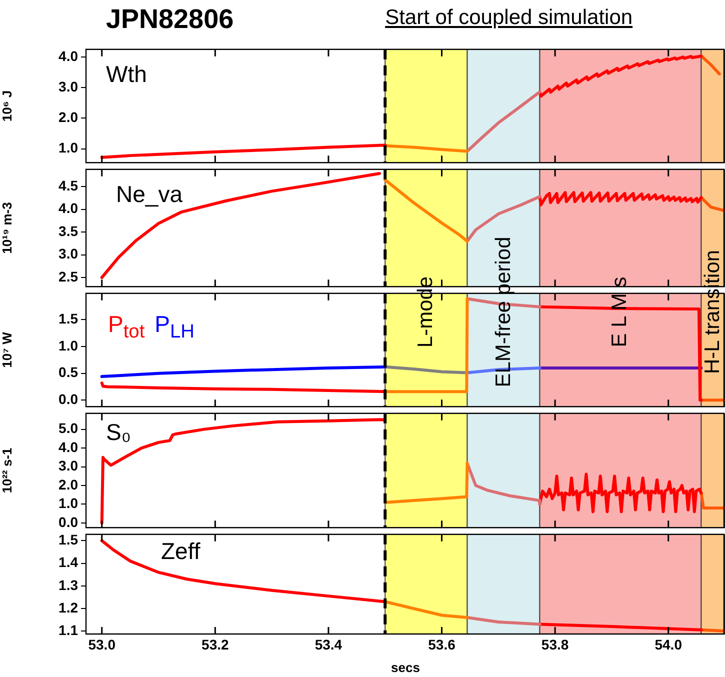  Describe the element at coordinates (149, 194) in the screenshot. I see `annotation: Ne_va` at that location.